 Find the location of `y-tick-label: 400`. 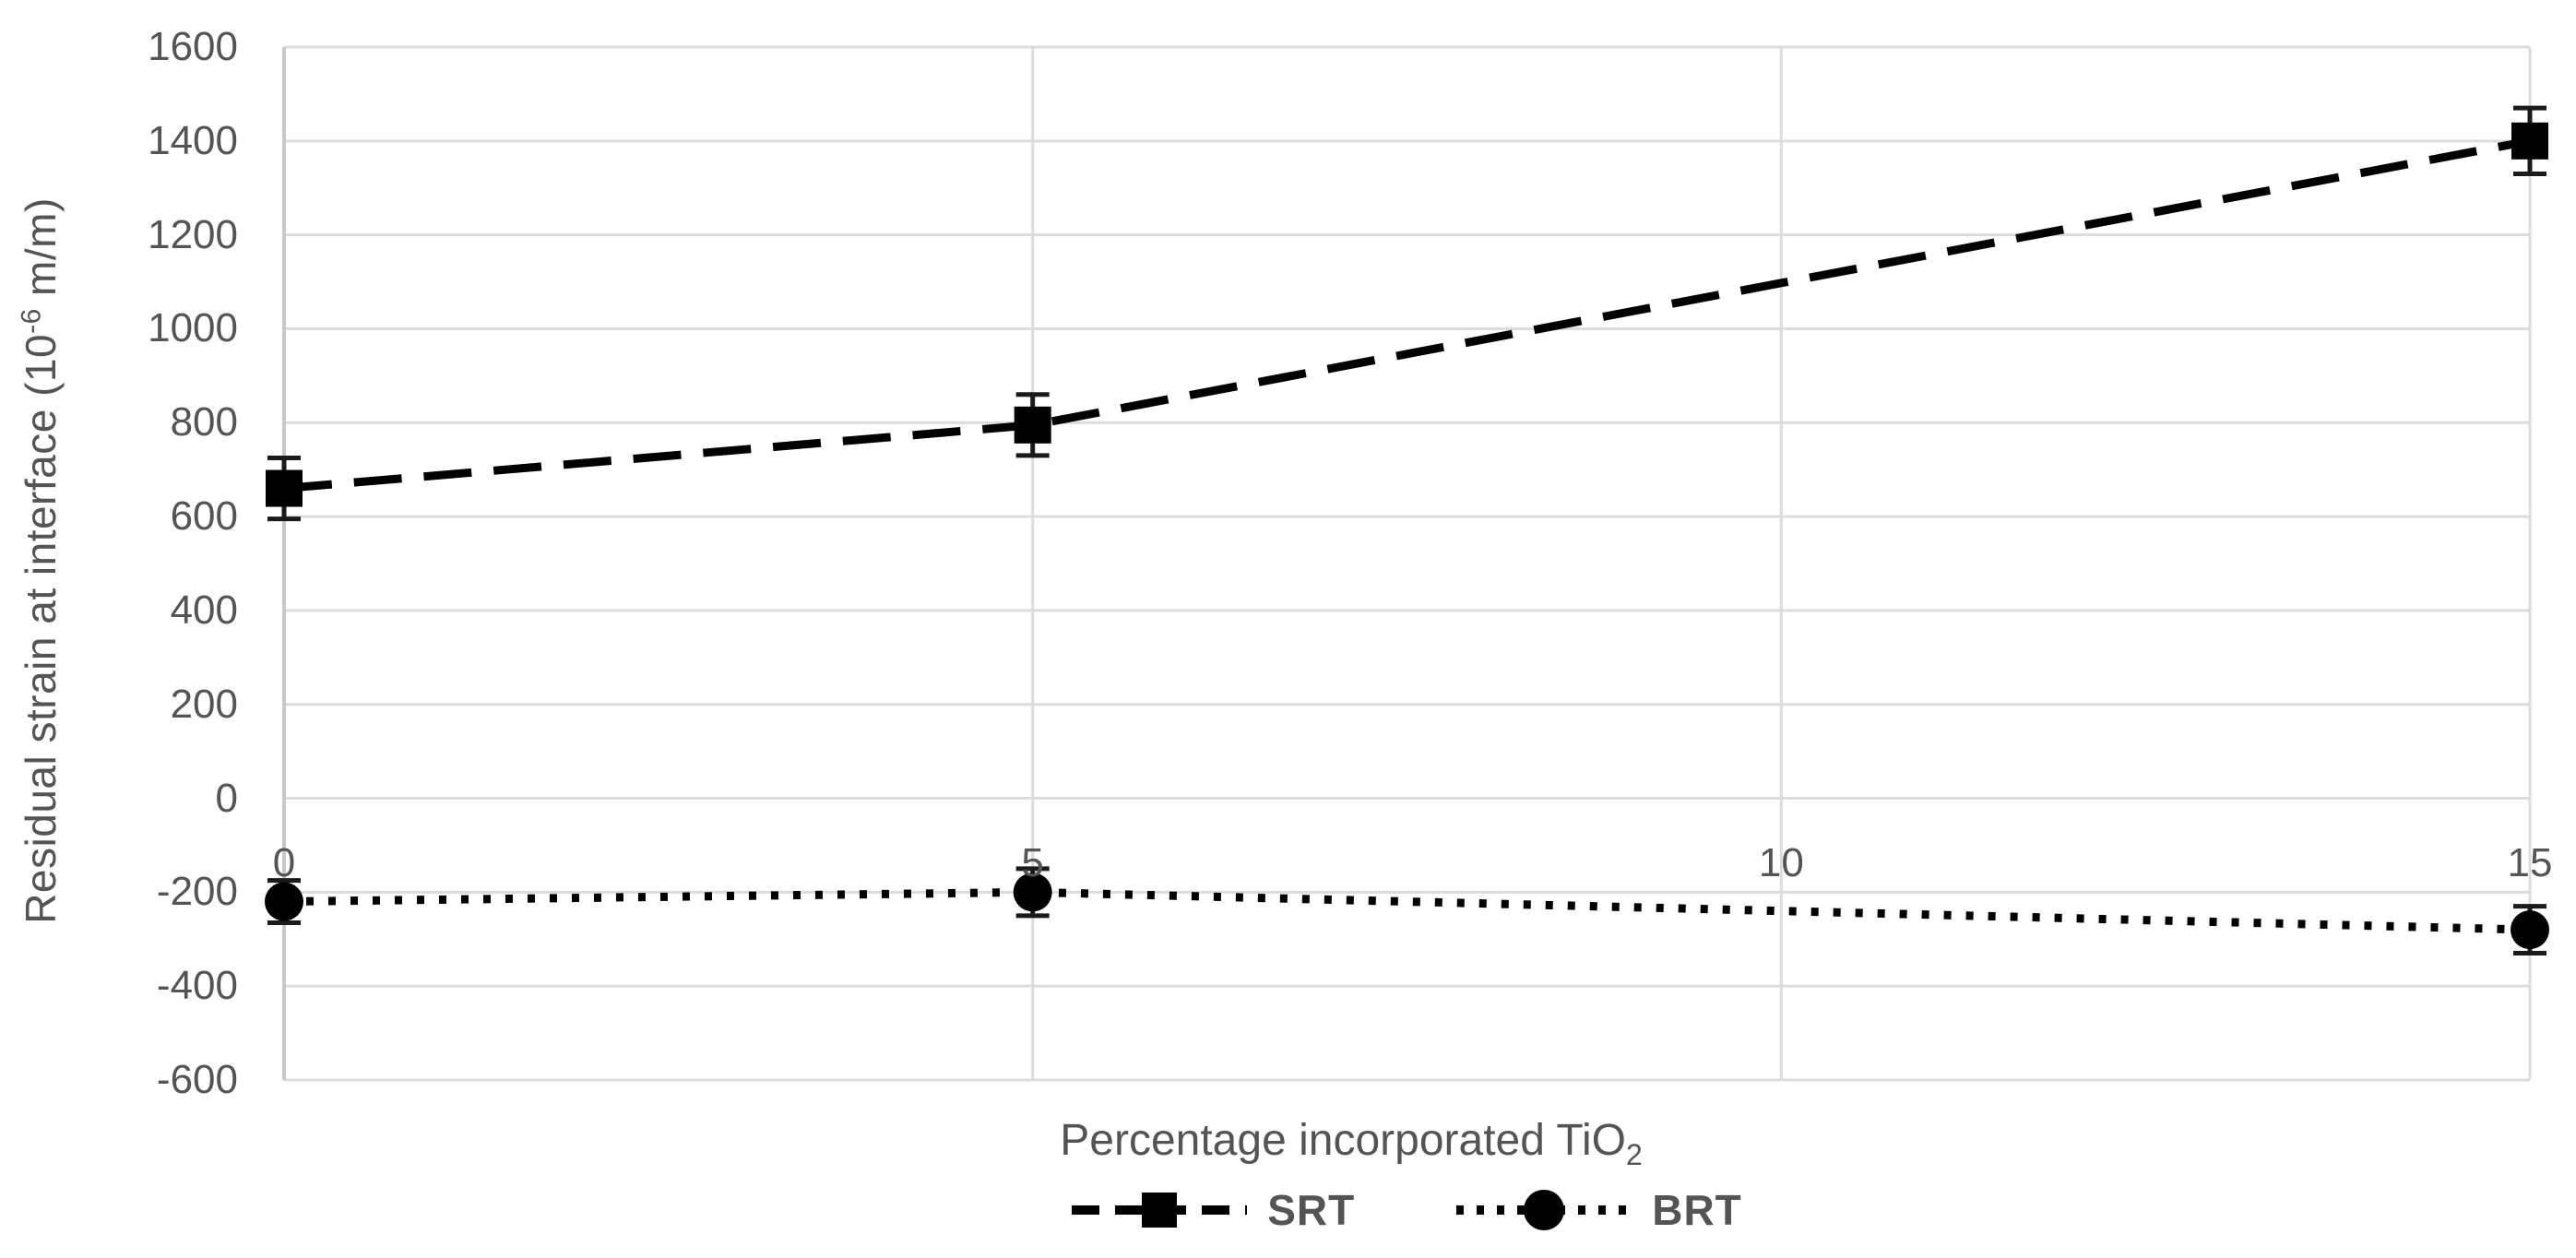

y-tick-label: 400 is located at coordinates (204, 610).